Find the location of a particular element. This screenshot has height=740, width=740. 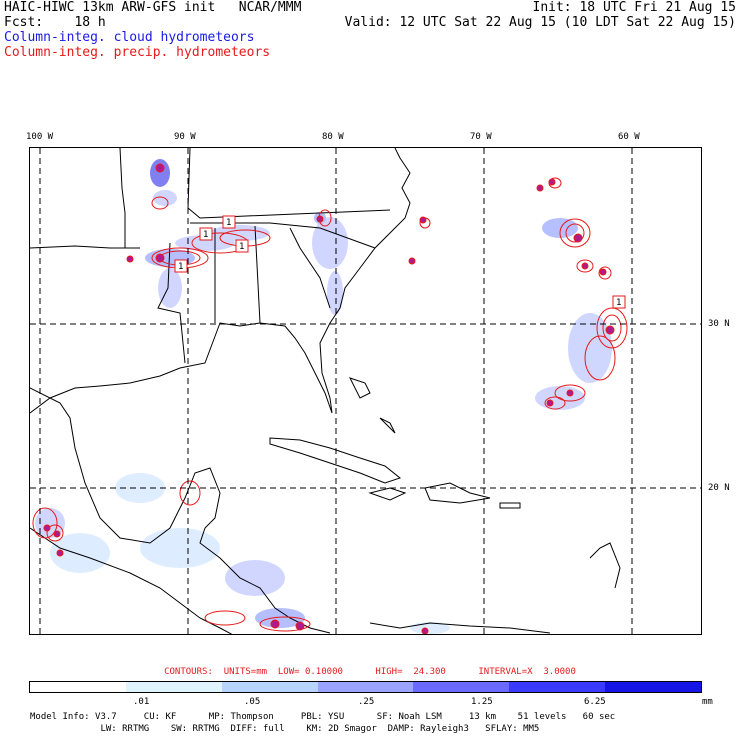

lon-label-70w: 70 W is located at coordinates (481, 137).